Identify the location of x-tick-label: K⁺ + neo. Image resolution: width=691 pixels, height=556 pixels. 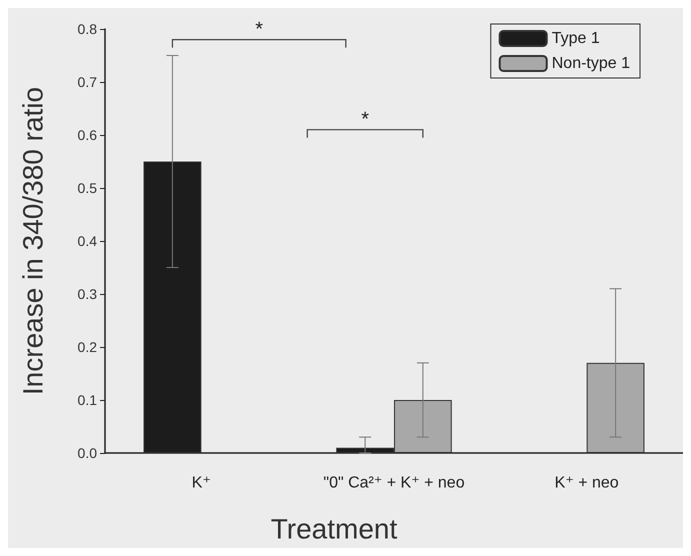
(586, 483).